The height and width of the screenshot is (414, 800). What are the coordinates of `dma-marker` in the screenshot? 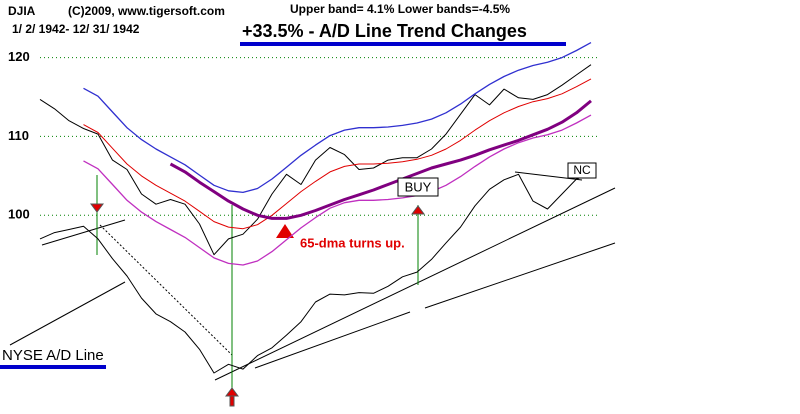 It's located at (285, 231).